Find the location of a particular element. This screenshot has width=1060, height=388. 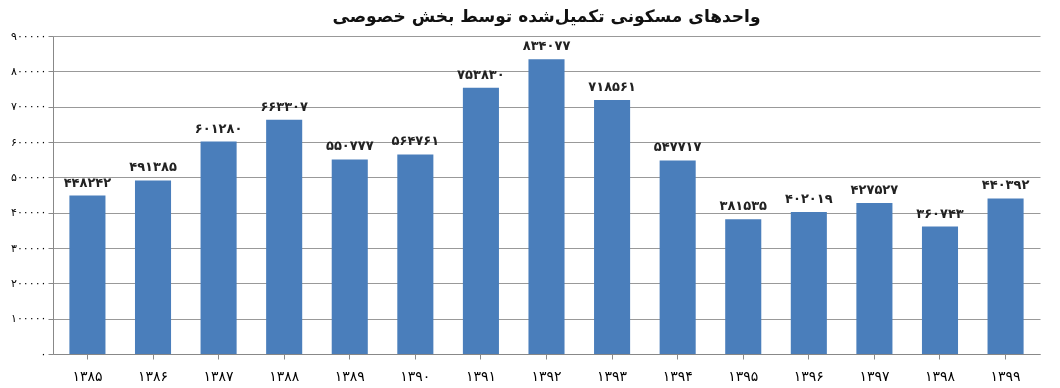

data-label: ۵۶۴۷۶۱ is located at coordinates (415, 141).